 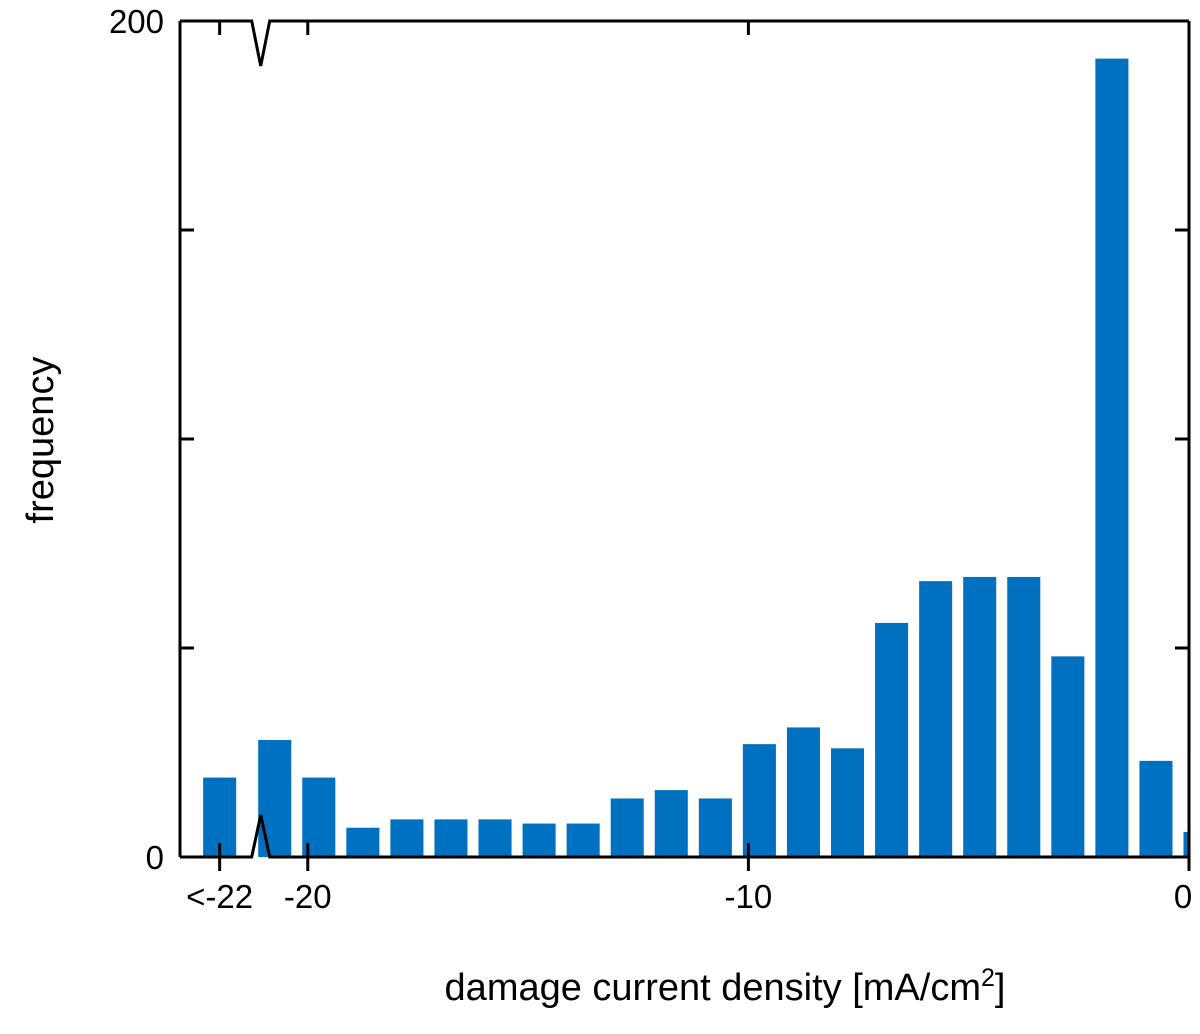 I want to click on x-axis-title-main: damage current density [mA/cm, so click(x=713, y=988).